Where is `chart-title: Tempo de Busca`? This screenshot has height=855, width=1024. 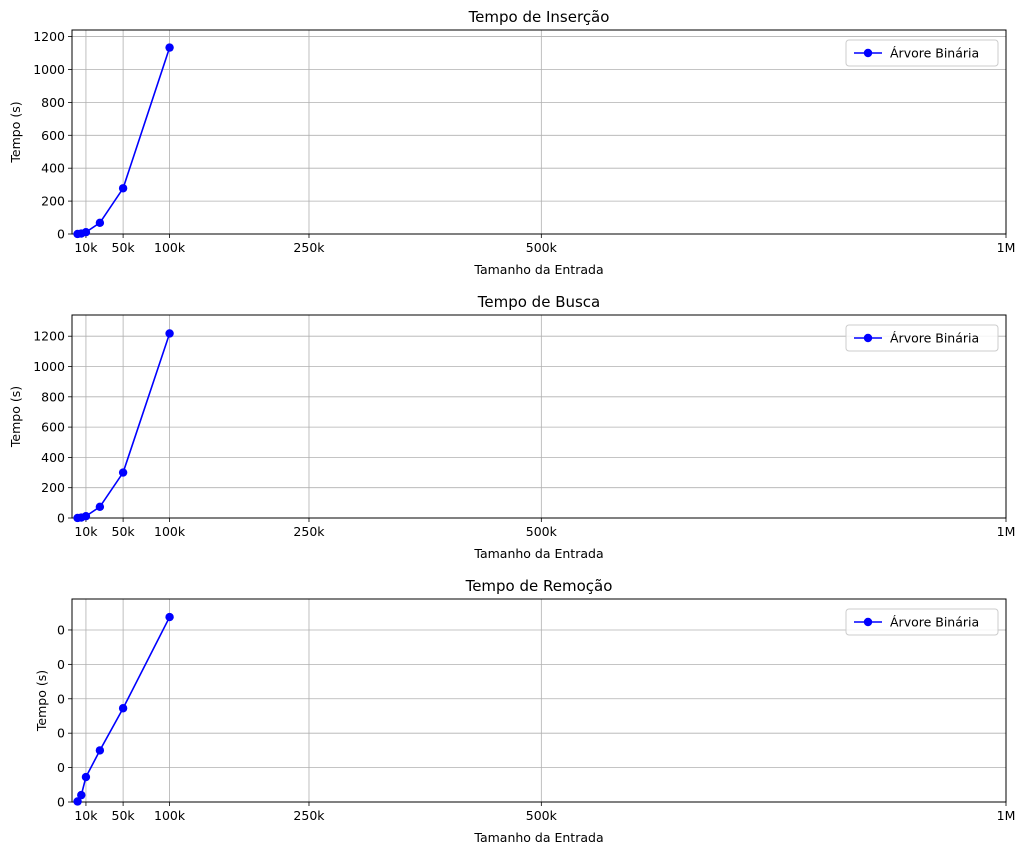
chart-title: Tempo de Busca is located at coordinates (539, 302).